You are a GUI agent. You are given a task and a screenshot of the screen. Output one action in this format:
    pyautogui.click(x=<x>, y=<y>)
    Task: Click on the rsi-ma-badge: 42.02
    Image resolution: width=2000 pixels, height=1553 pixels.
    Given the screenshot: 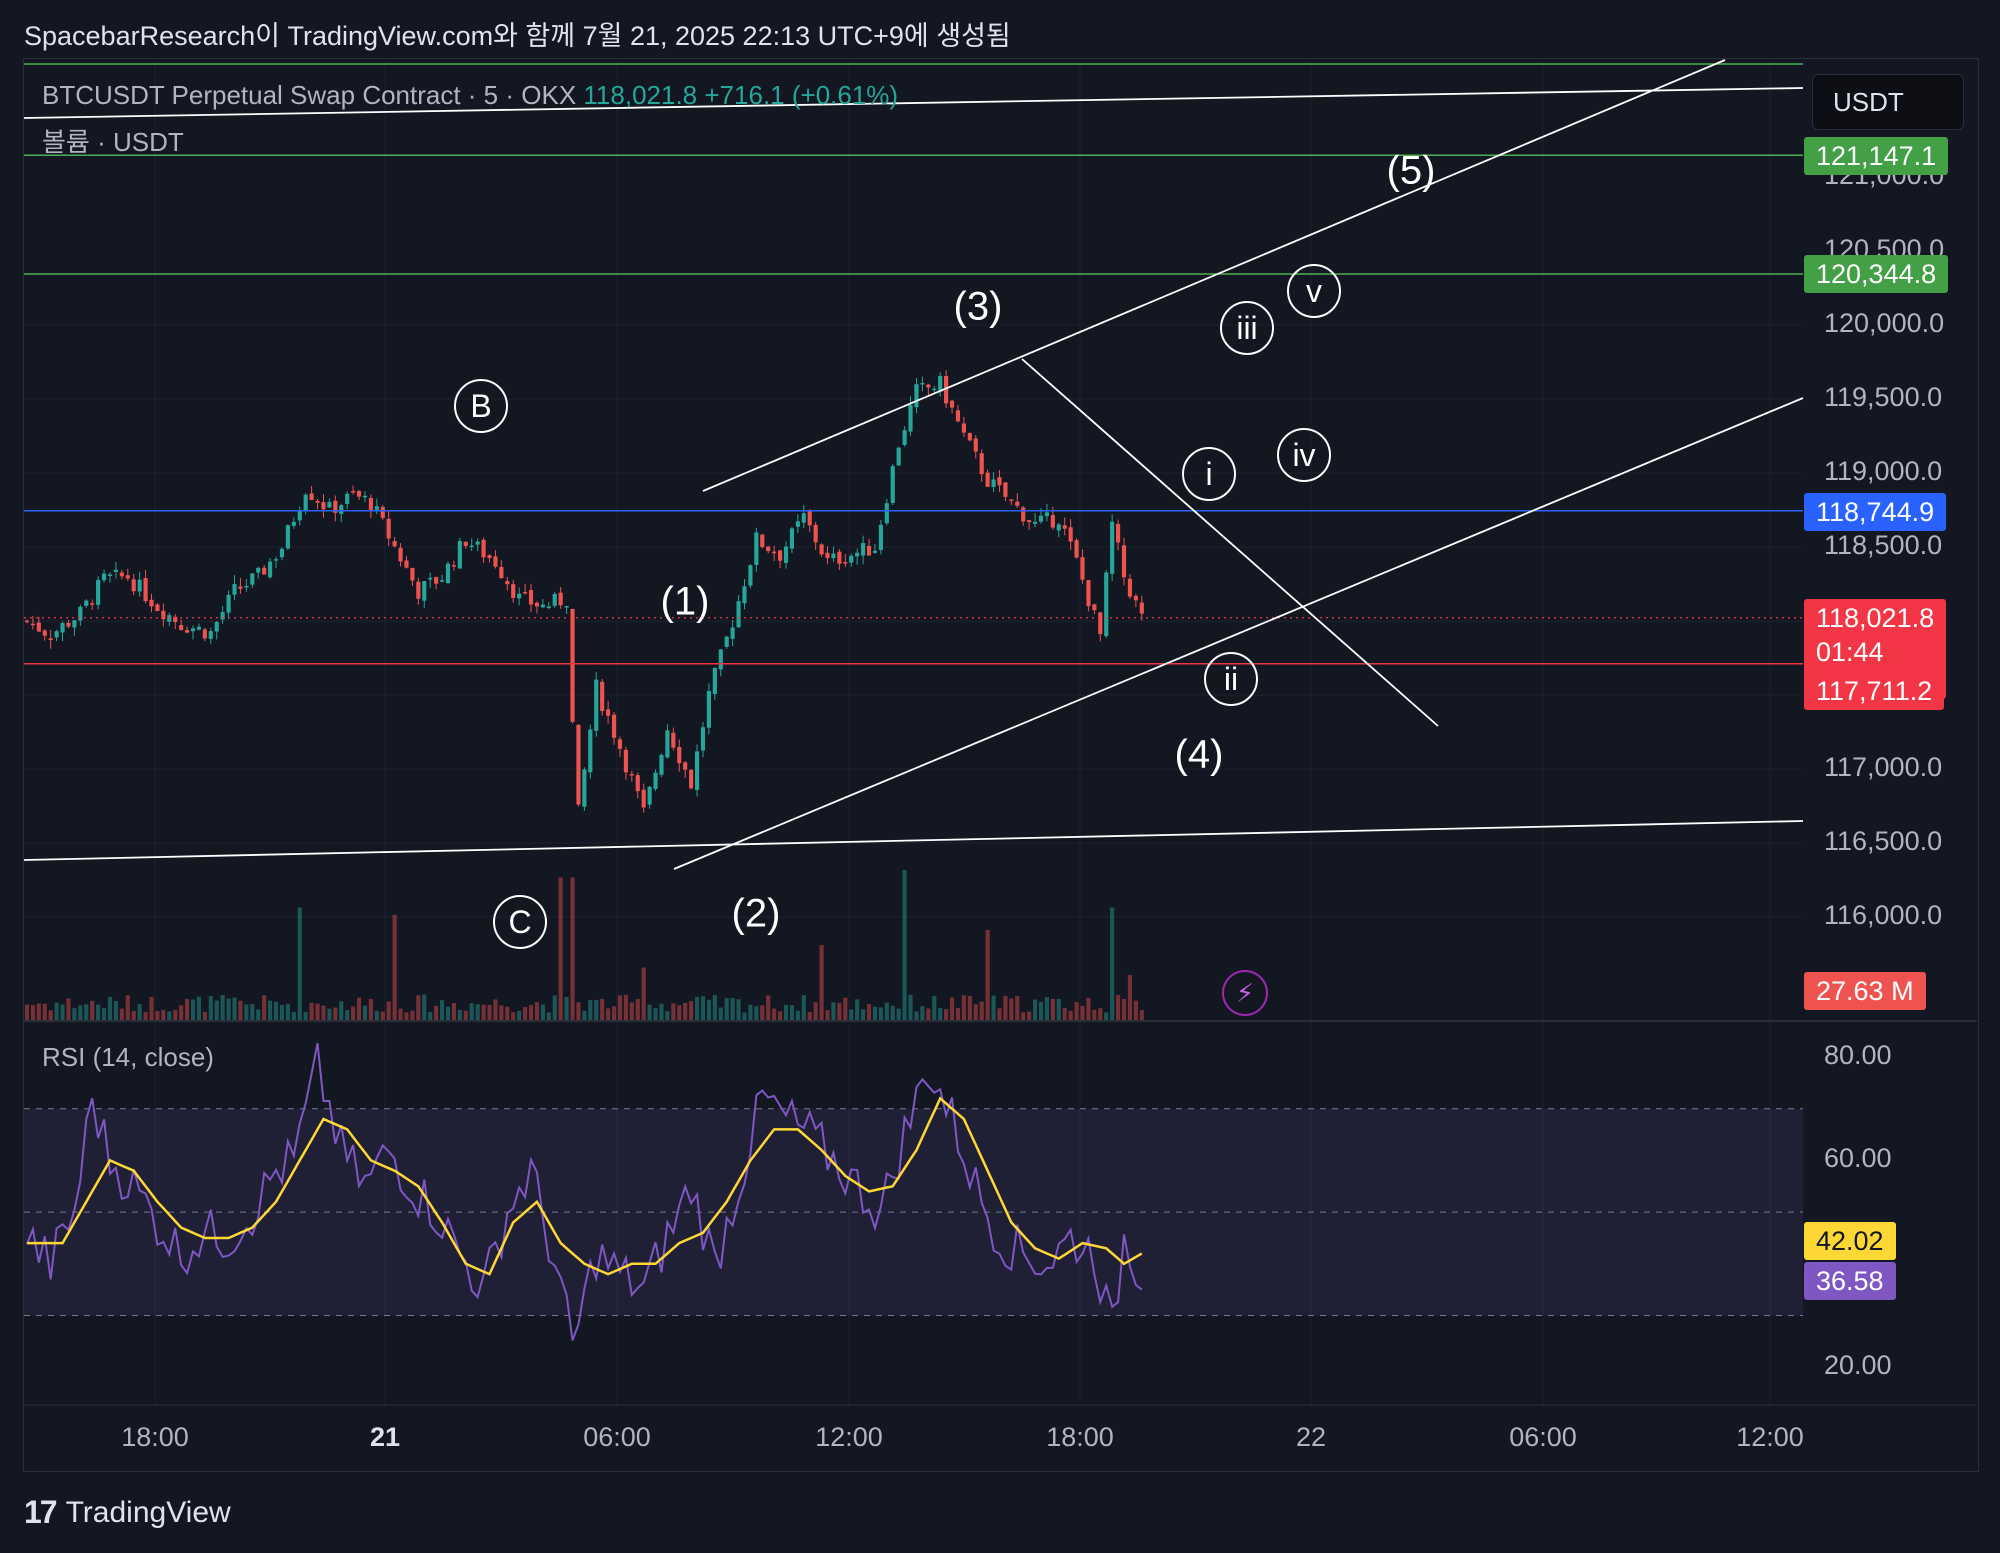 What is the action you would take?
    pyautogui.click(x=1850, y=1241)
    